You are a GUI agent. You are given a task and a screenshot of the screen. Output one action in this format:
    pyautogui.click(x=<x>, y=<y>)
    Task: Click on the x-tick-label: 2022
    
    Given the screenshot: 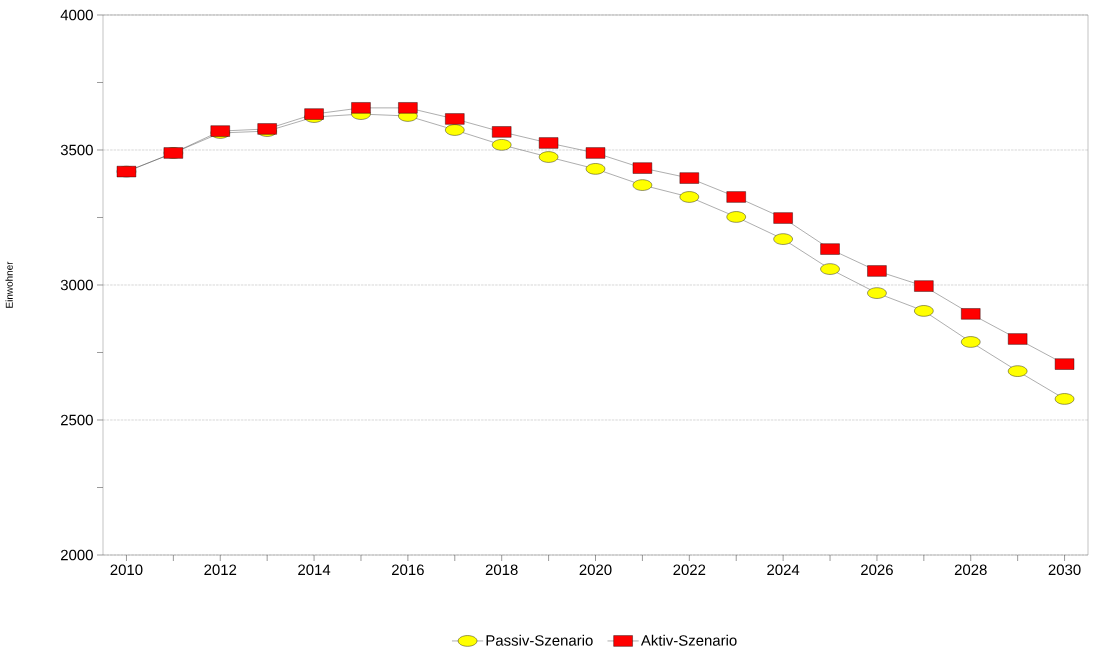 What is the action you would take?
    pyautogui.click(x=689, y=570)
    